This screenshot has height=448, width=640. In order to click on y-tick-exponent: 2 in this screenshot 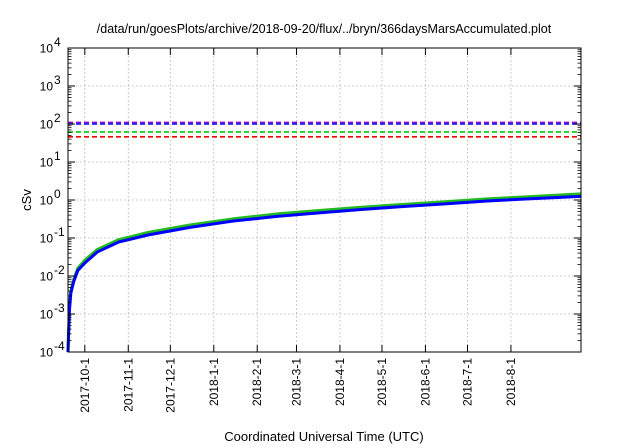, I will do `click(57, 118)`.